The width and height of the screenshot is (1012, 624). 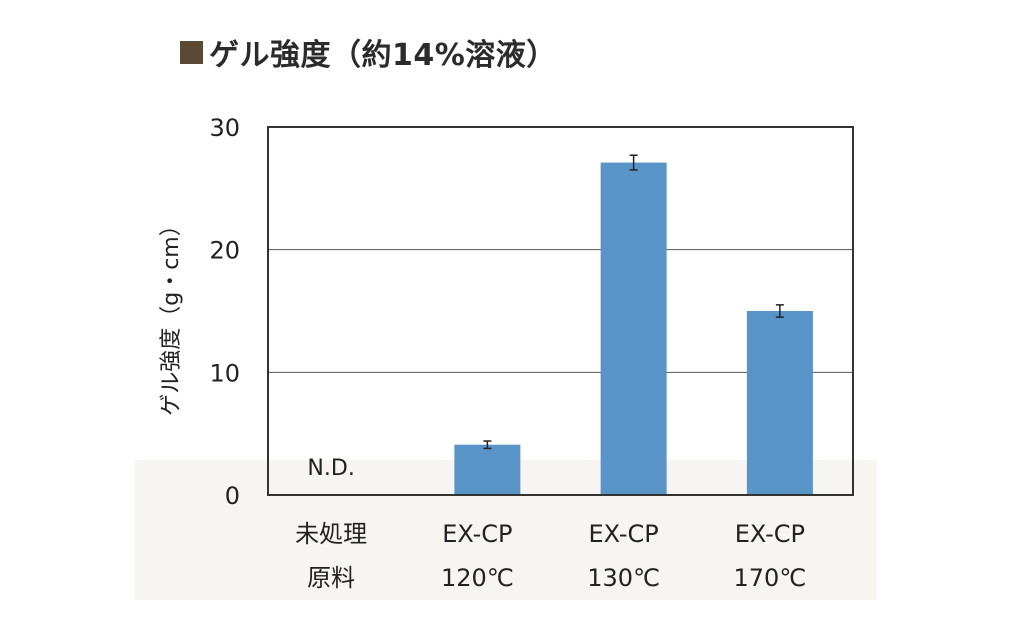 What do you see at coordinates (331, 578) in the screenshot?
I see `x-tick-label-0-1: 原料` at bounding box center [331, 578].